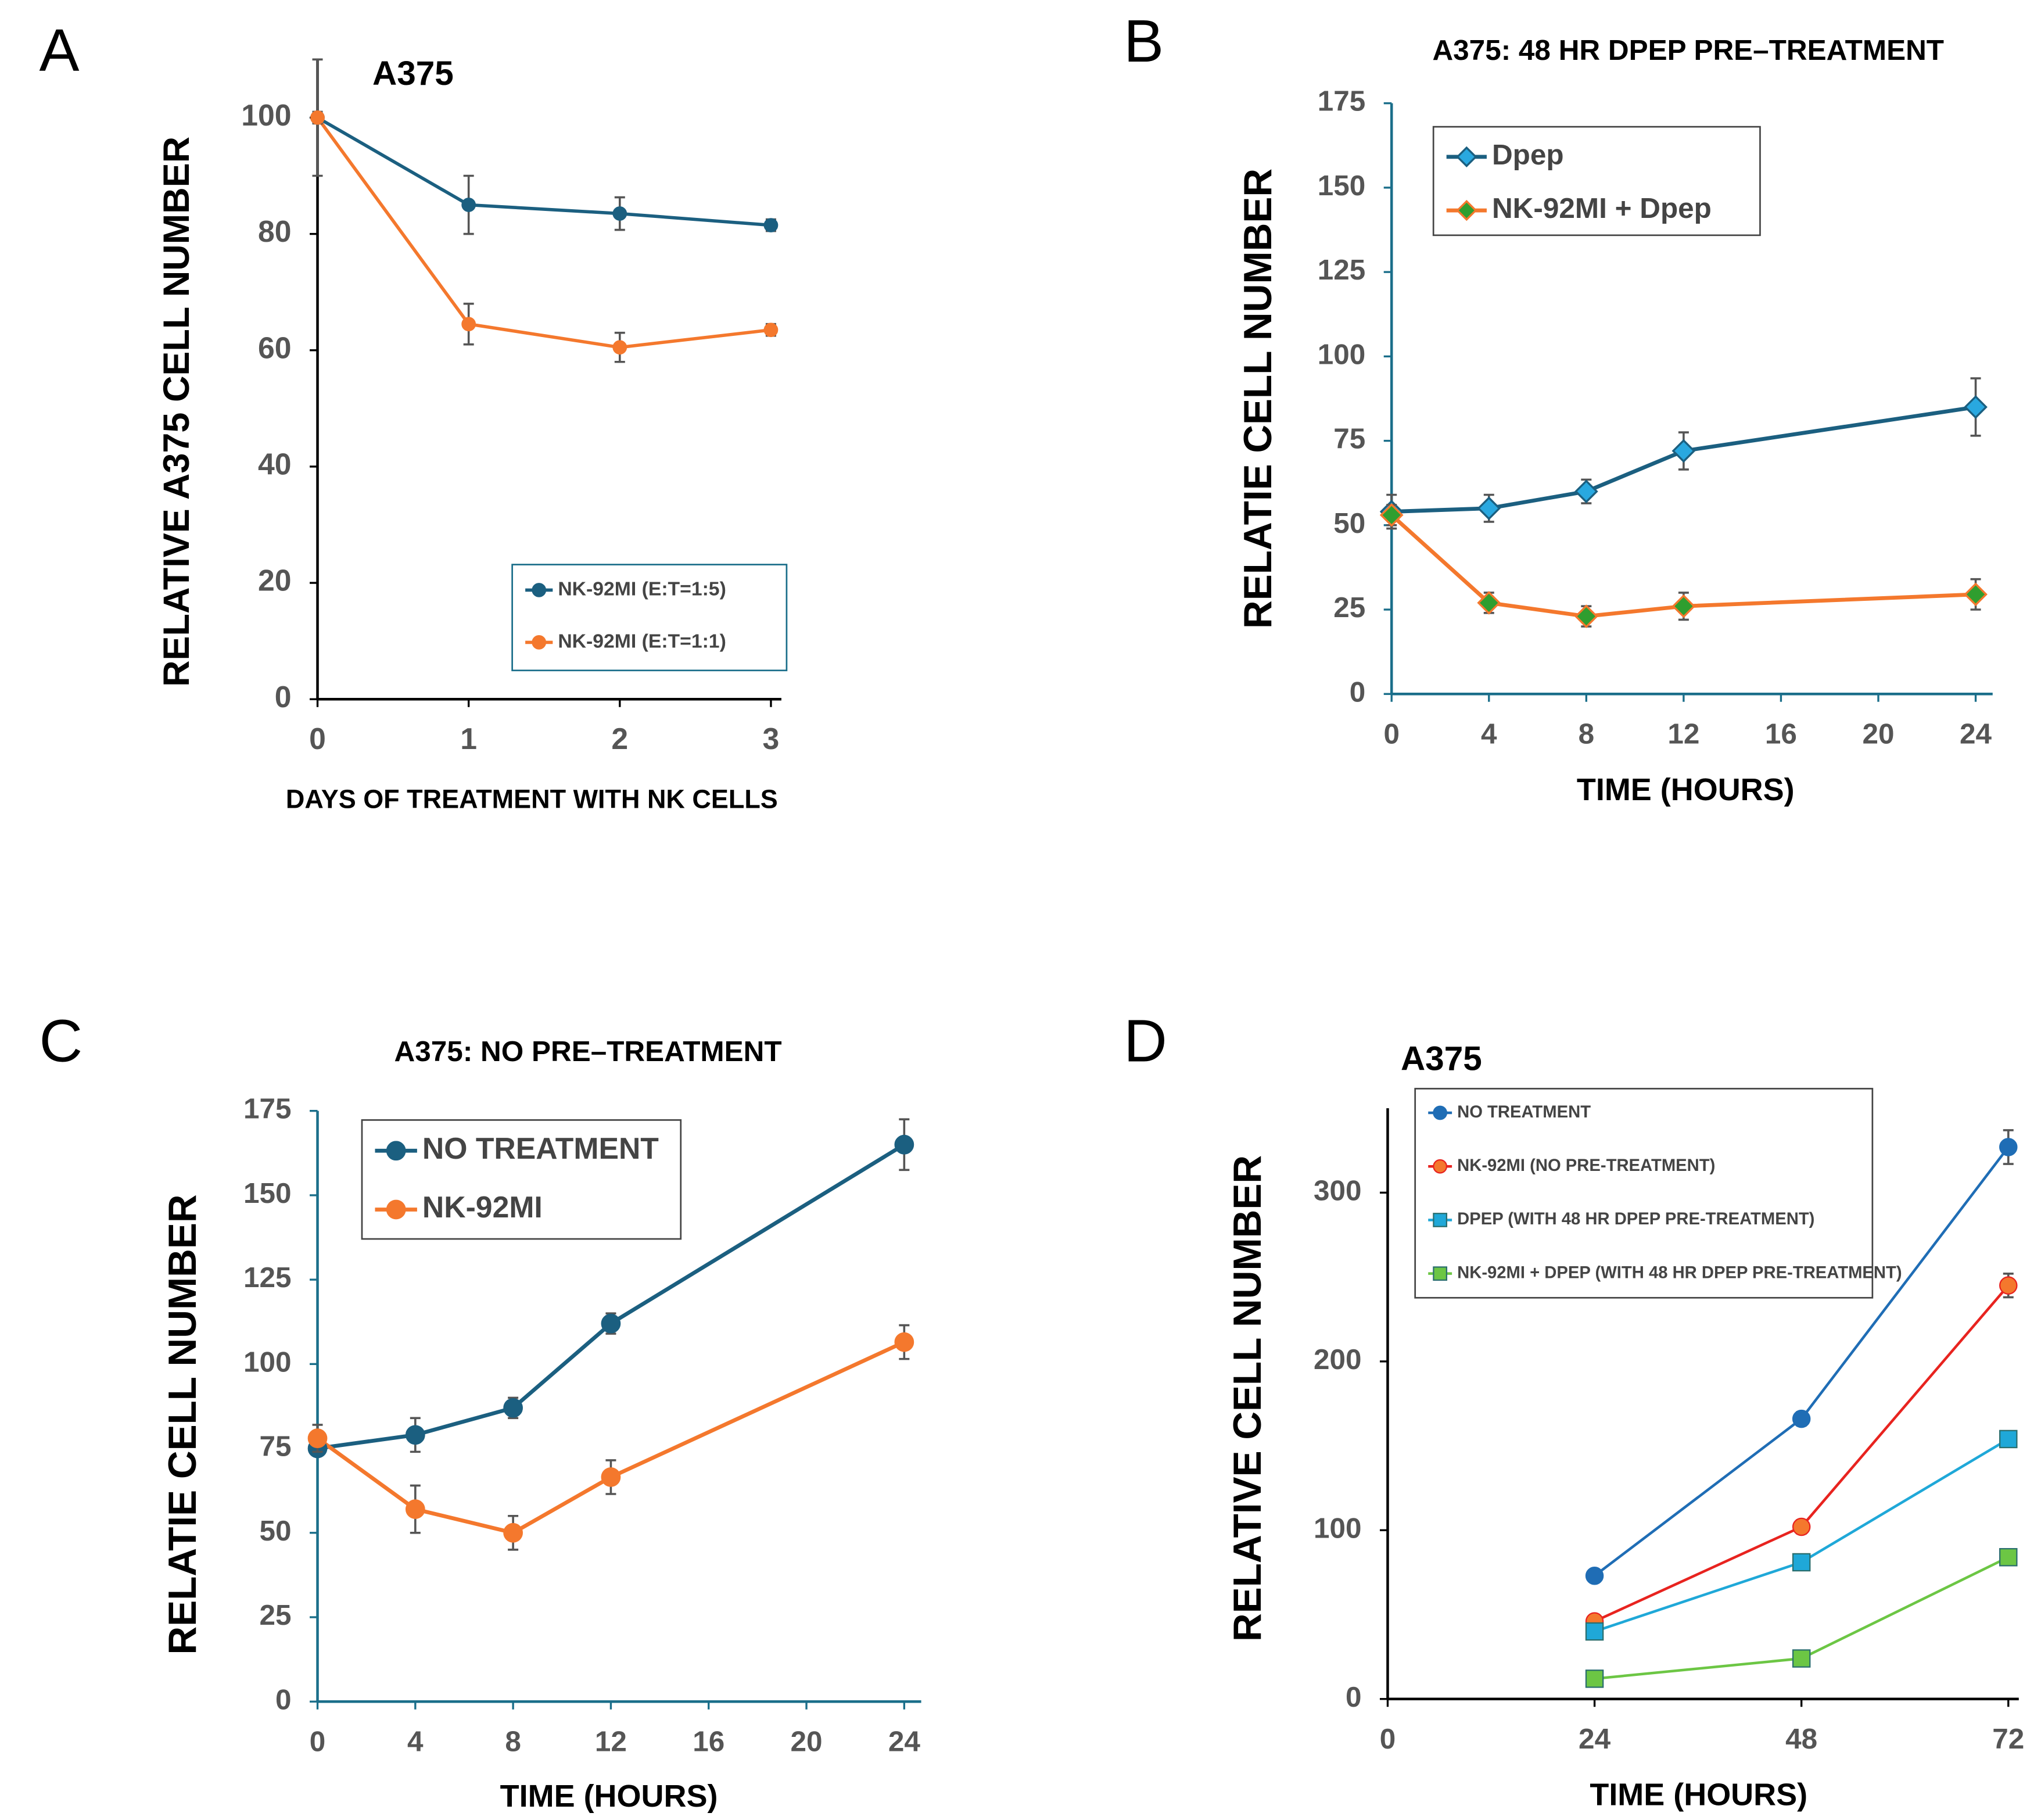  Describe the element at coordinates (275, 347) in the screenshot. I see `y-tick-label: 60` at that location.